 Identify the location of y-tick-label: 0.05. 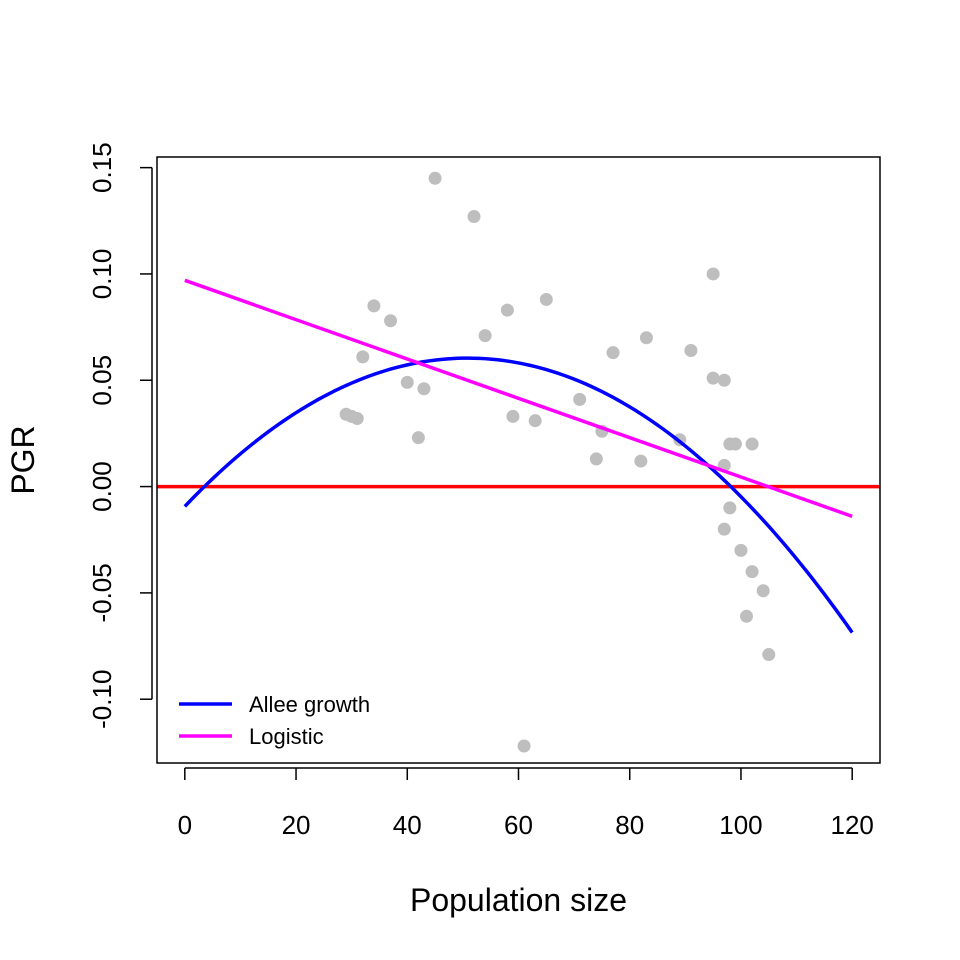
(102, 380).